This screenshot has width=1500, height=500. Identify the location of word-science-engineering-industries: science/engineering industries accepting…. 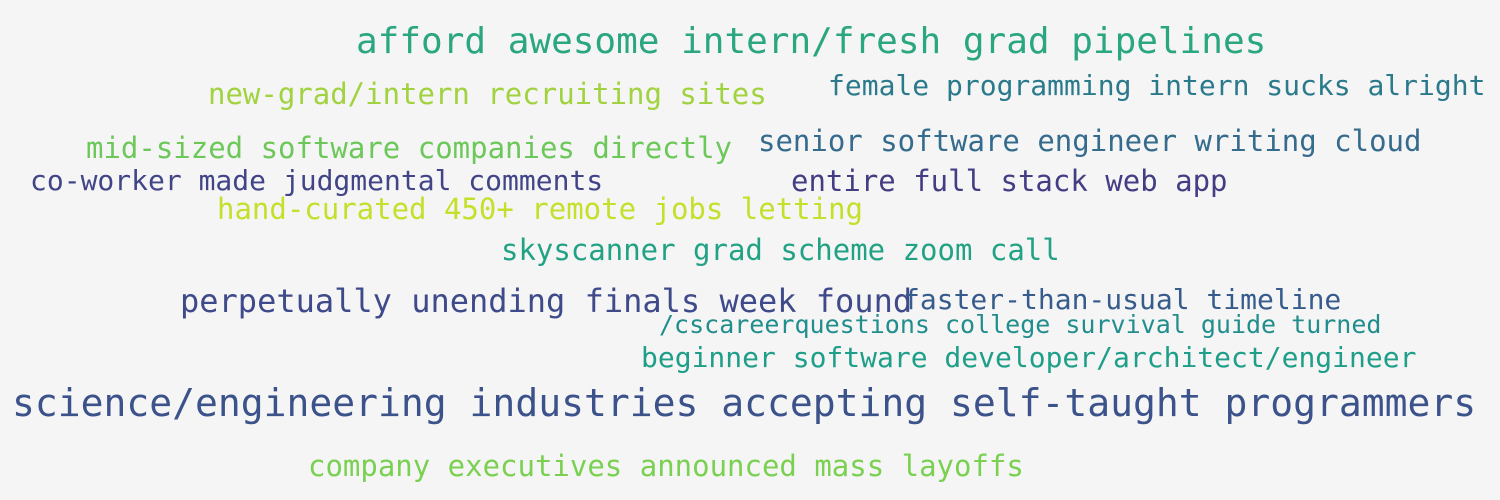
(744, 403).